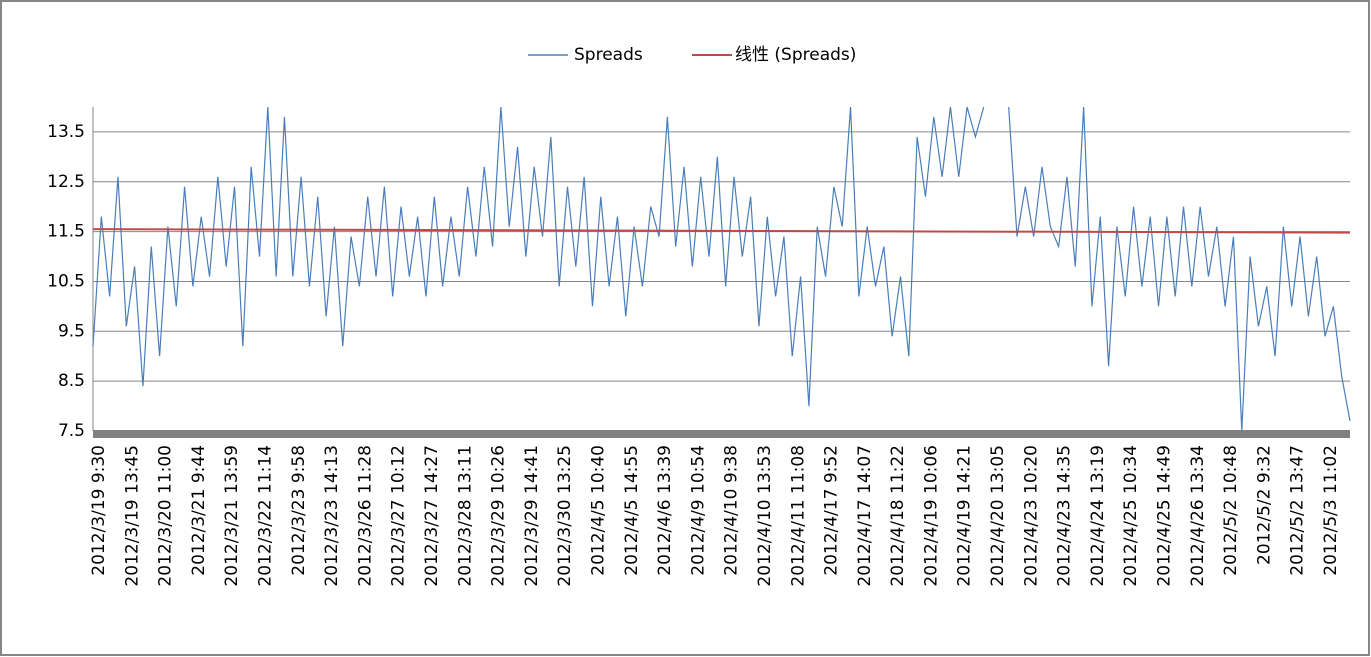  I want to click on x-tick-label: 2012/3/28 13:11, so click(465, 516).